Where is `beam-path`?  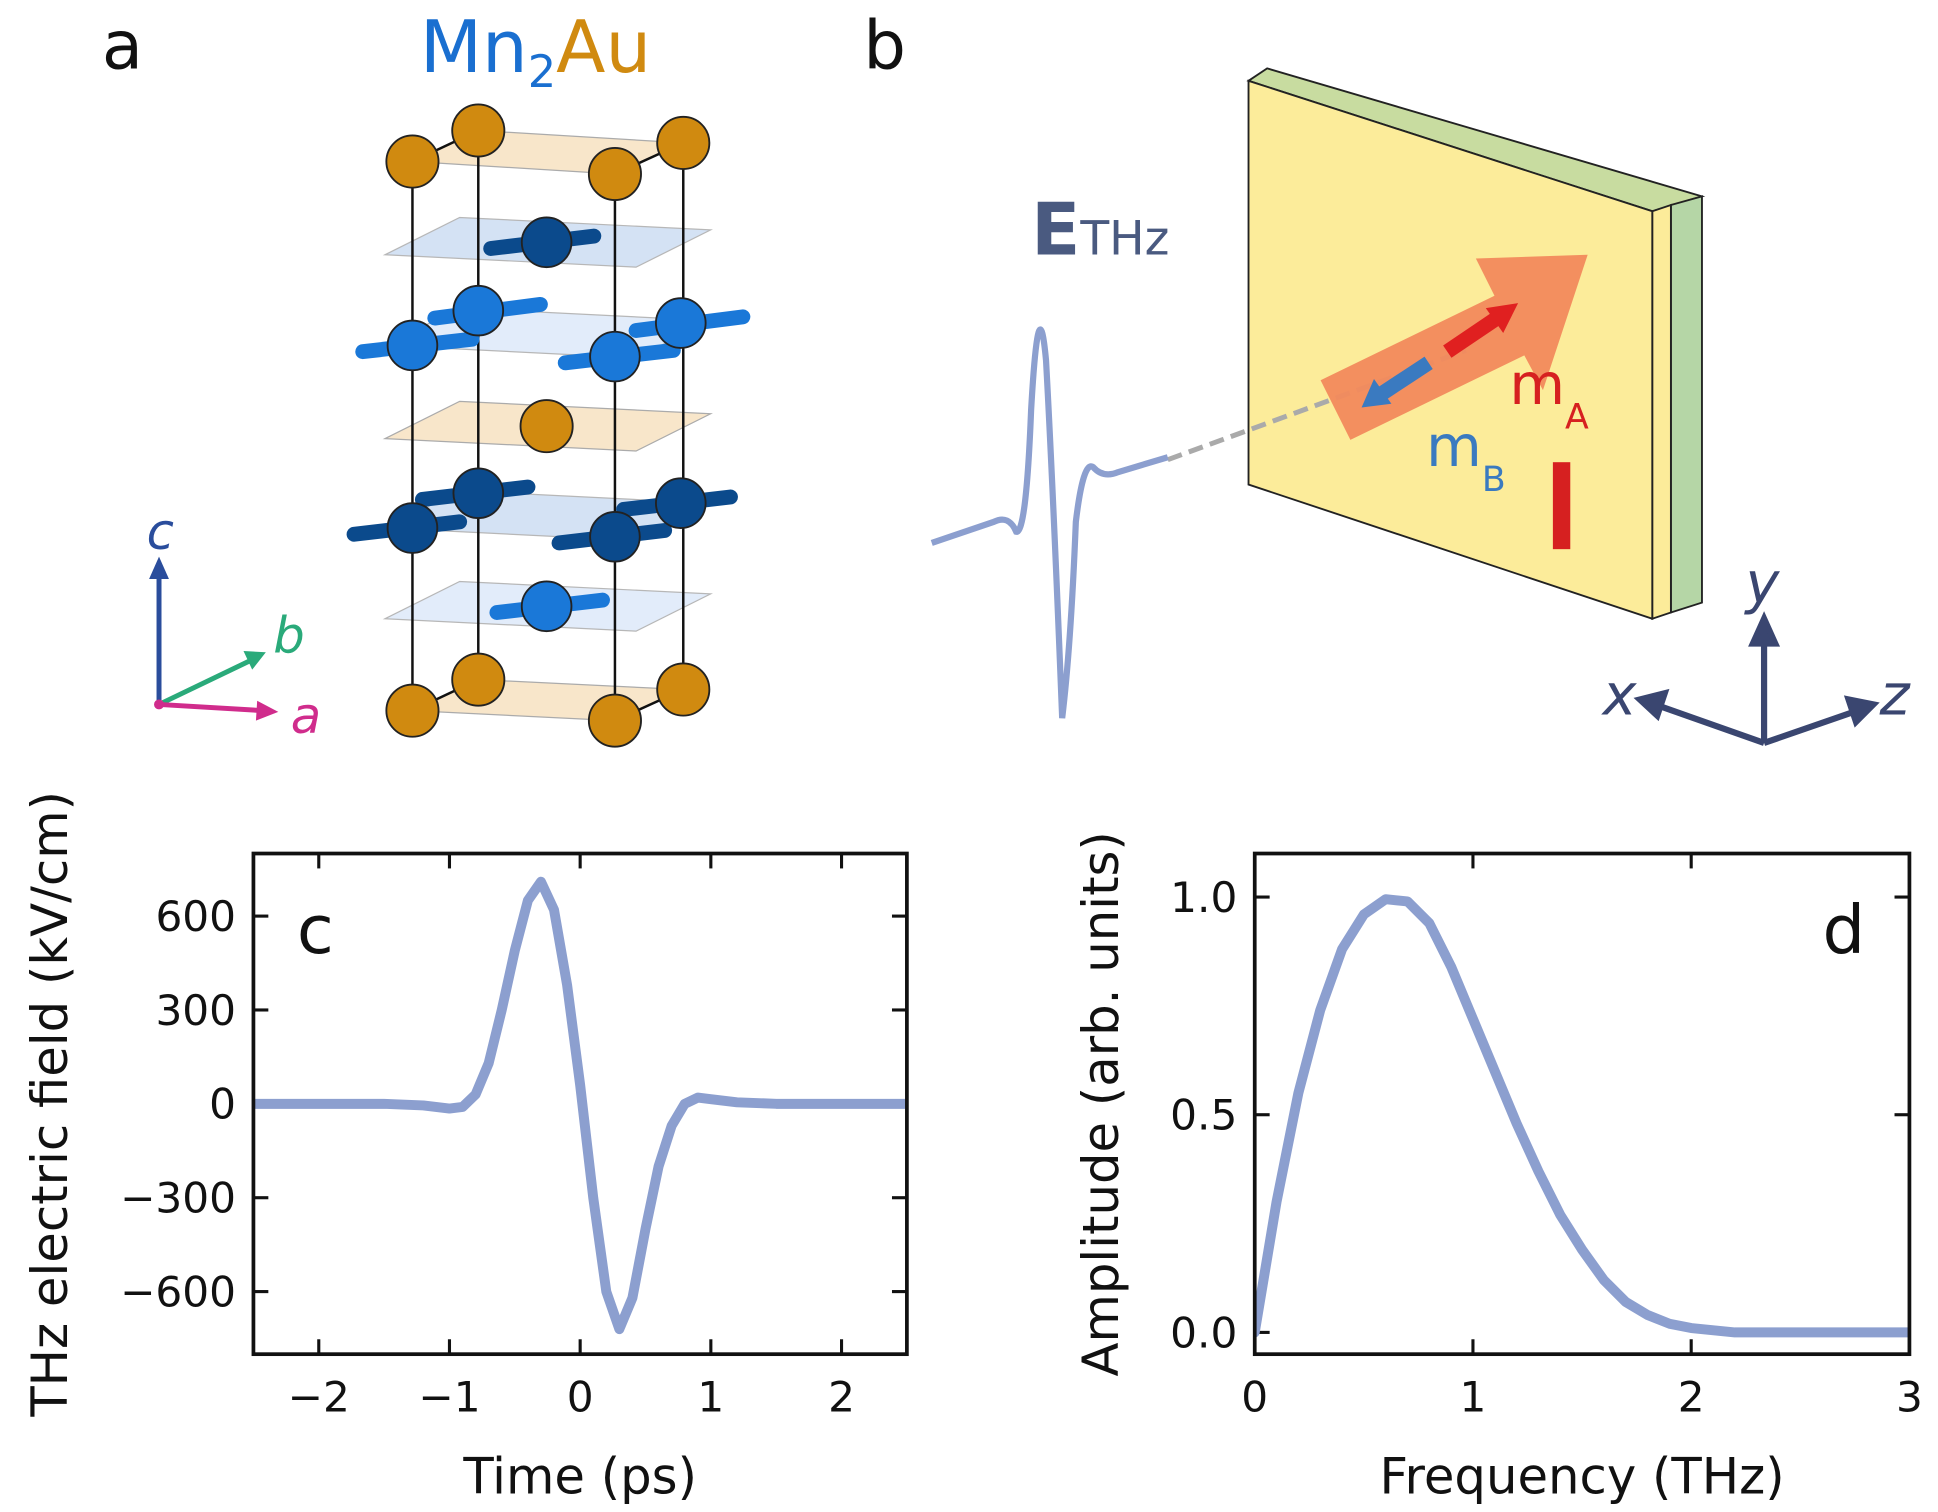 beam-path is located at coordinates (1316, 405).